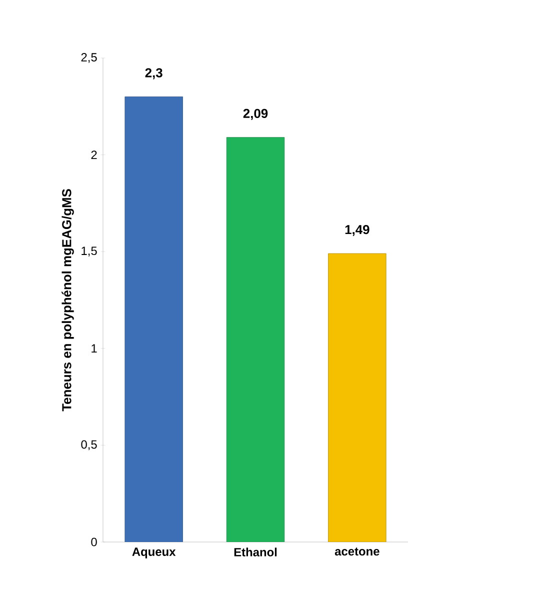 Image resolution: width=550 pixels, height=594 pixels. I want to click on y-tick-label: 0, so click(94, 542).